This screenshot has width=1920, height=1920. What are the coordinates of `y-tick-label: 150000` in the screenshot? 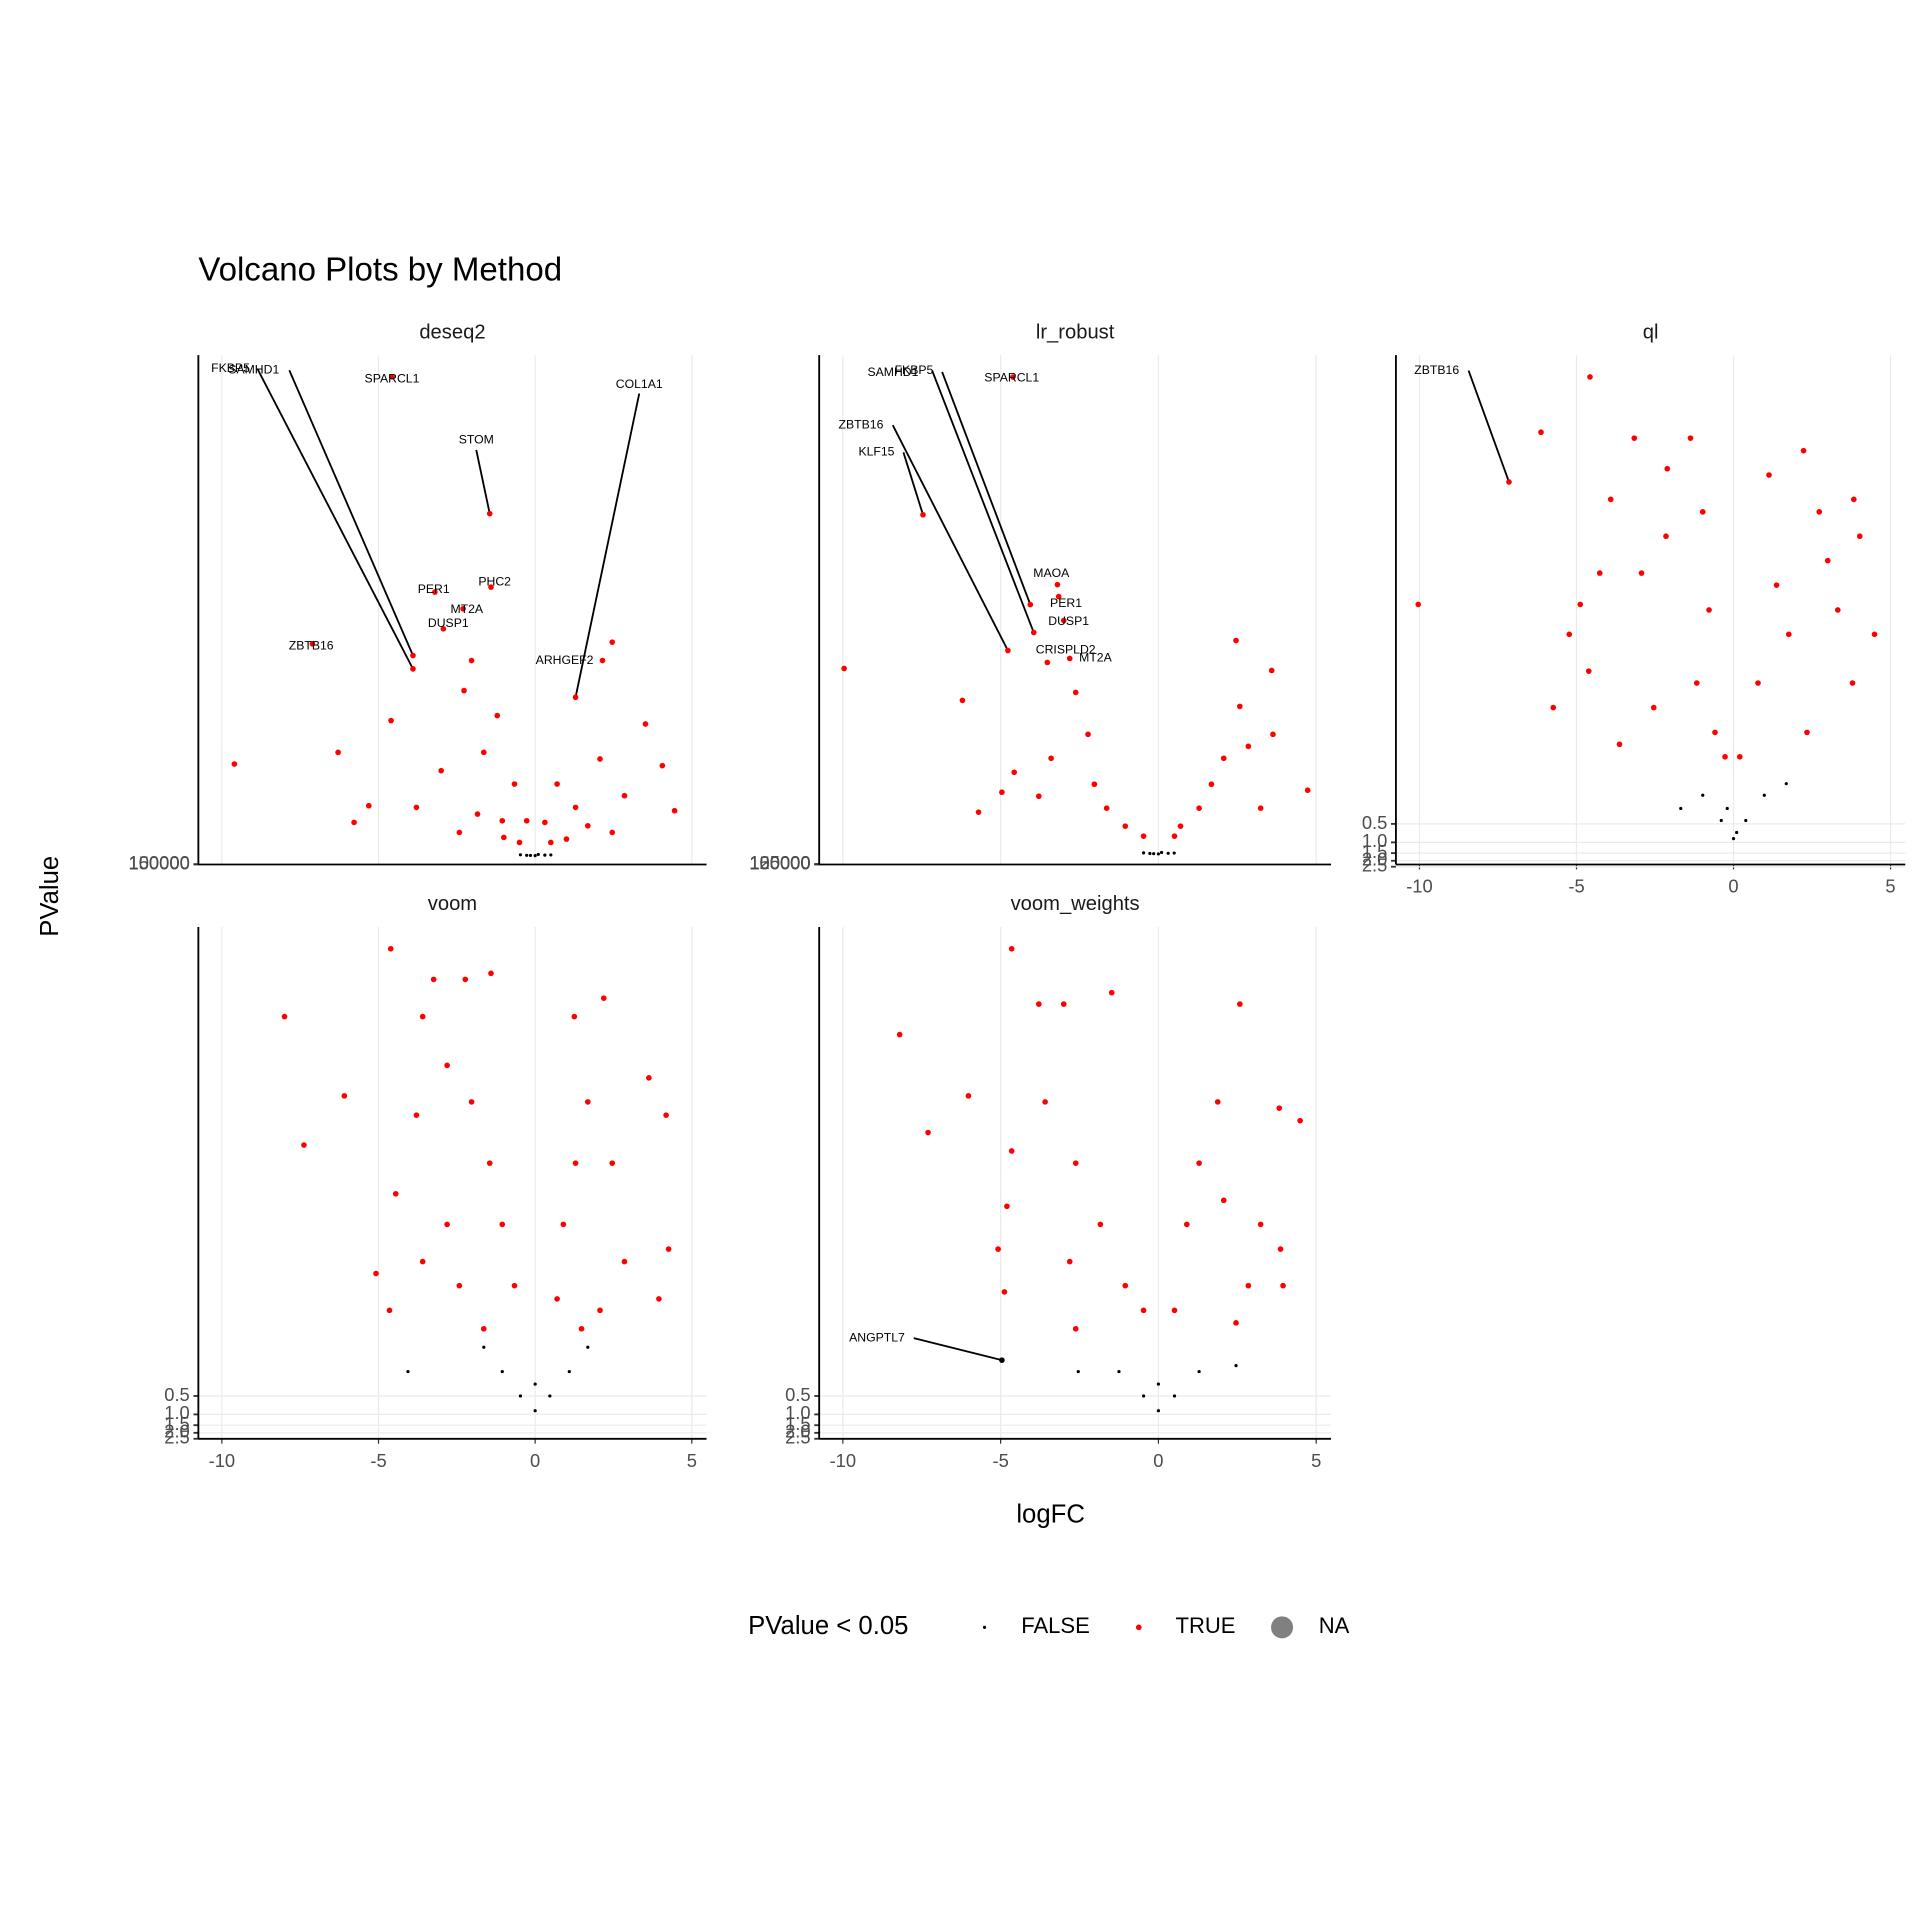 It's located at (159, 862).